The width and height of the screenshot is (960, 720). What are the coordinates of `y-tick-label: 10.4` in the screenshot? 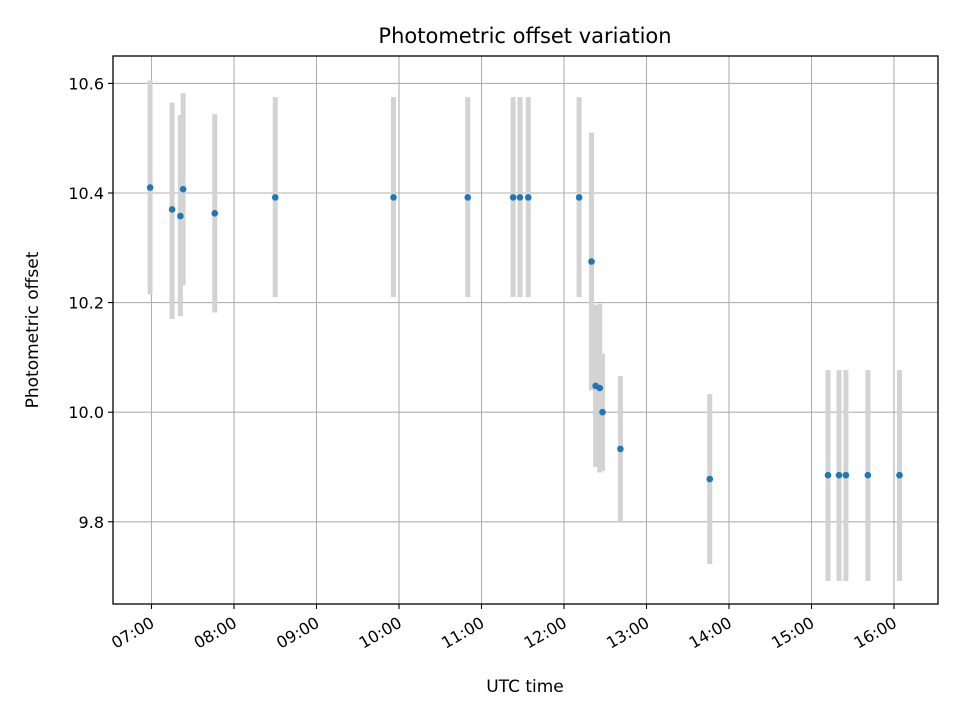 It's located at (86, 193).